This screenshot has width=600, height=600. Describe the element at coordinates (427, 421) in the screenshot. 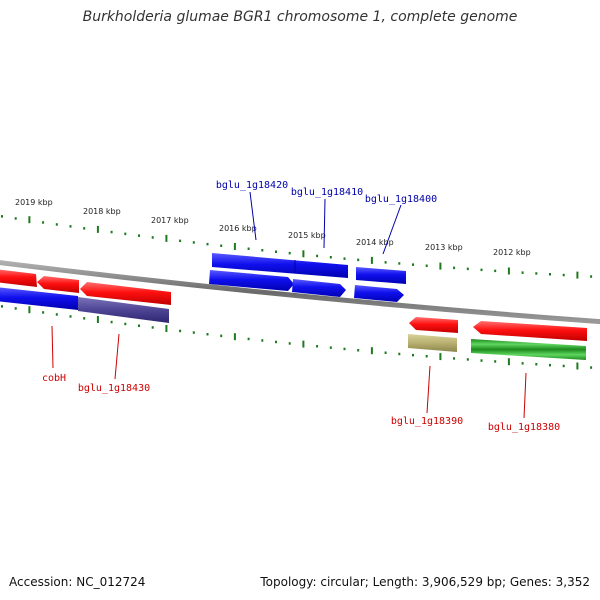

I see `label-bglu-1g18390: bglu_1g18390` at that location.